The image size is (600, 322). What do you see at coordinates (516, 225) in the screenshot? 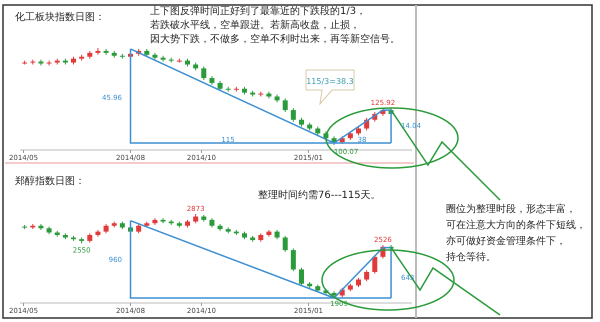
I see `text: 可在注意大方向的条件下短线，` at bounding box center [516, 225].